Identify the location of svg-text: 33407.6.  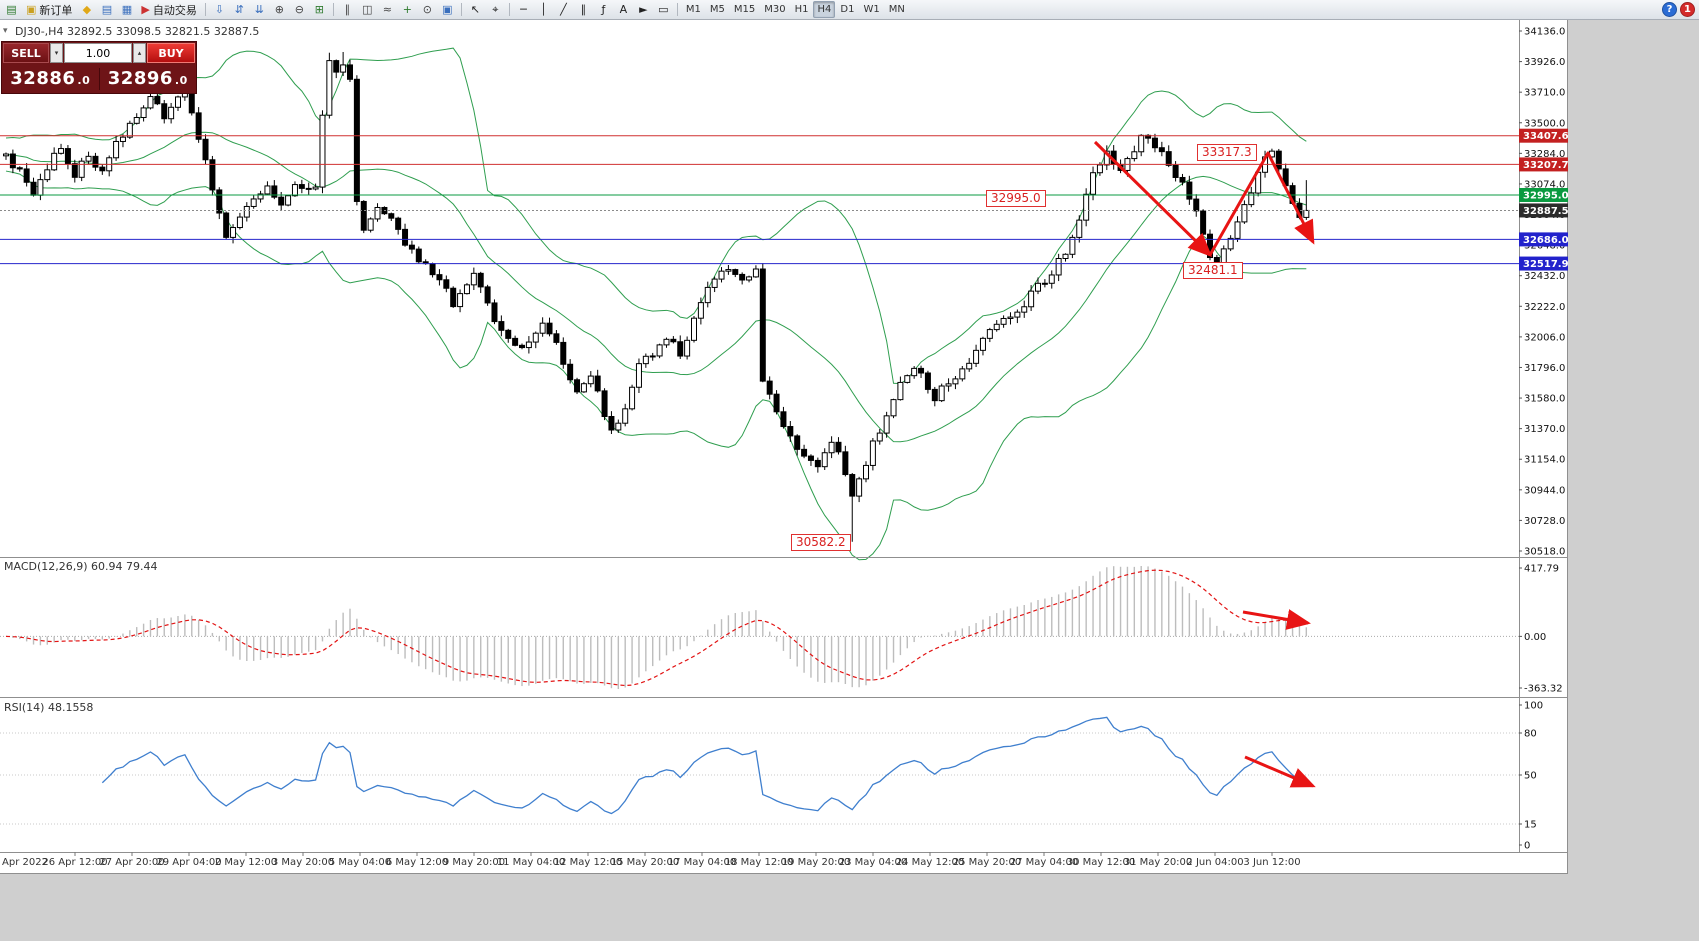
(1545, 136).